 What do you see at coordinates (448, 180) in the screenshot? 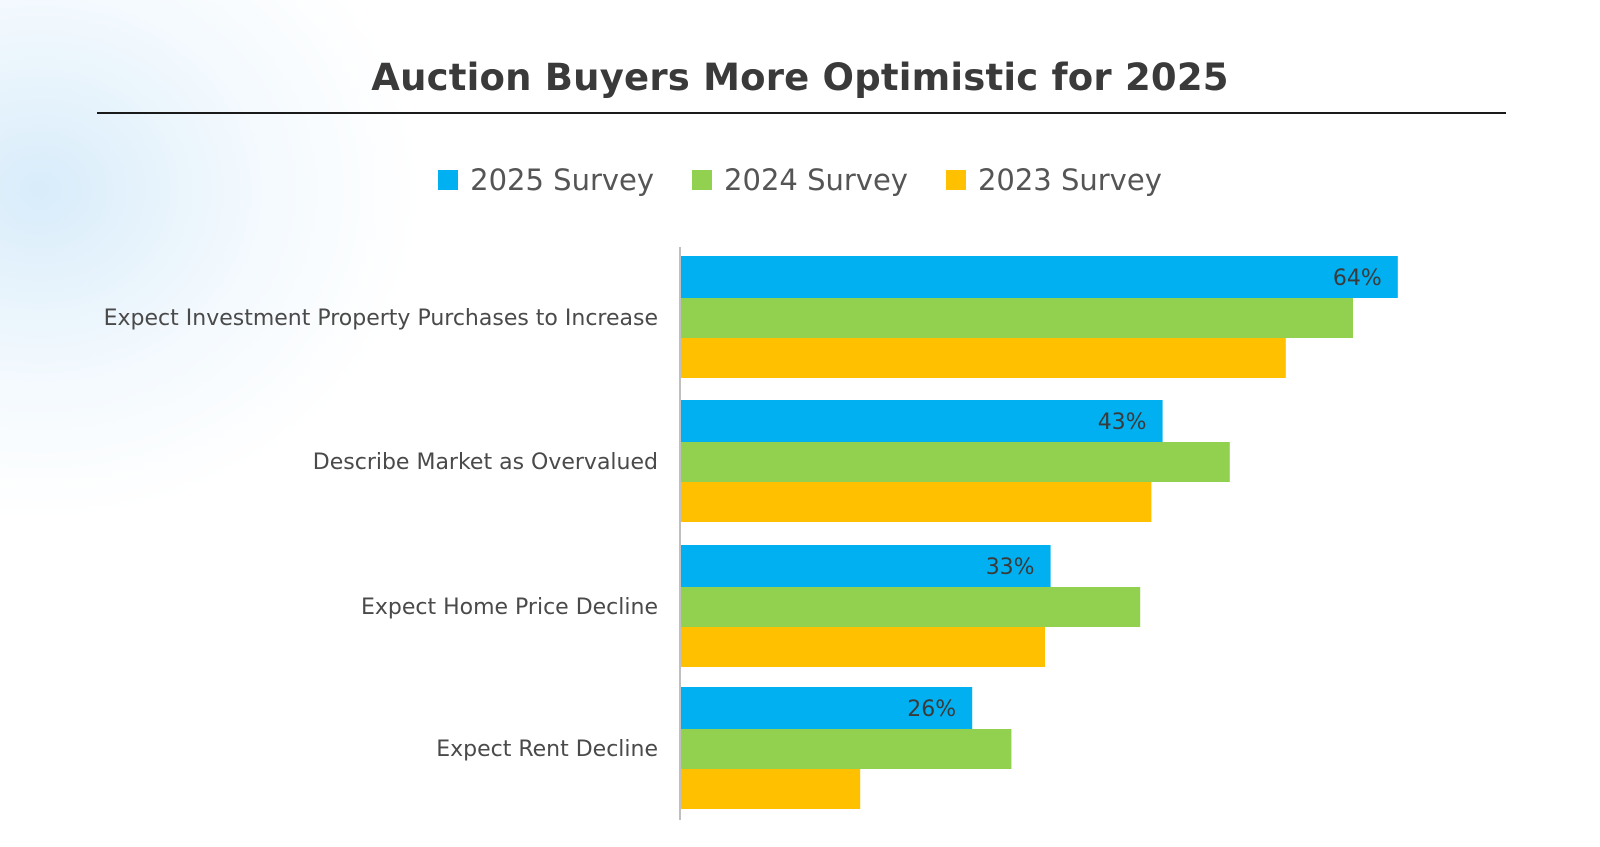
I see `legend-swatch-2025` at bounding box center [448, 180].